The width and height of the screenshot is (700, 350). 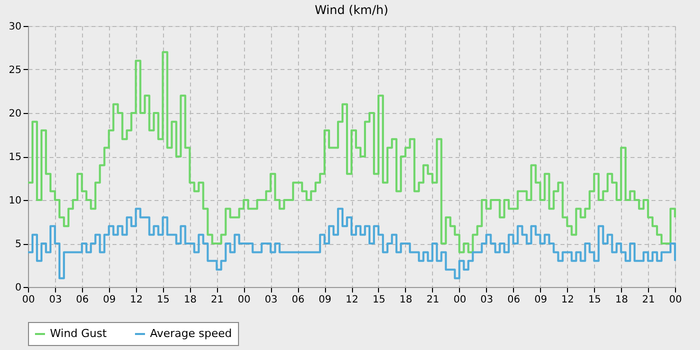 I want to click on y-tick-label: 0, so click(x=18, y=288).